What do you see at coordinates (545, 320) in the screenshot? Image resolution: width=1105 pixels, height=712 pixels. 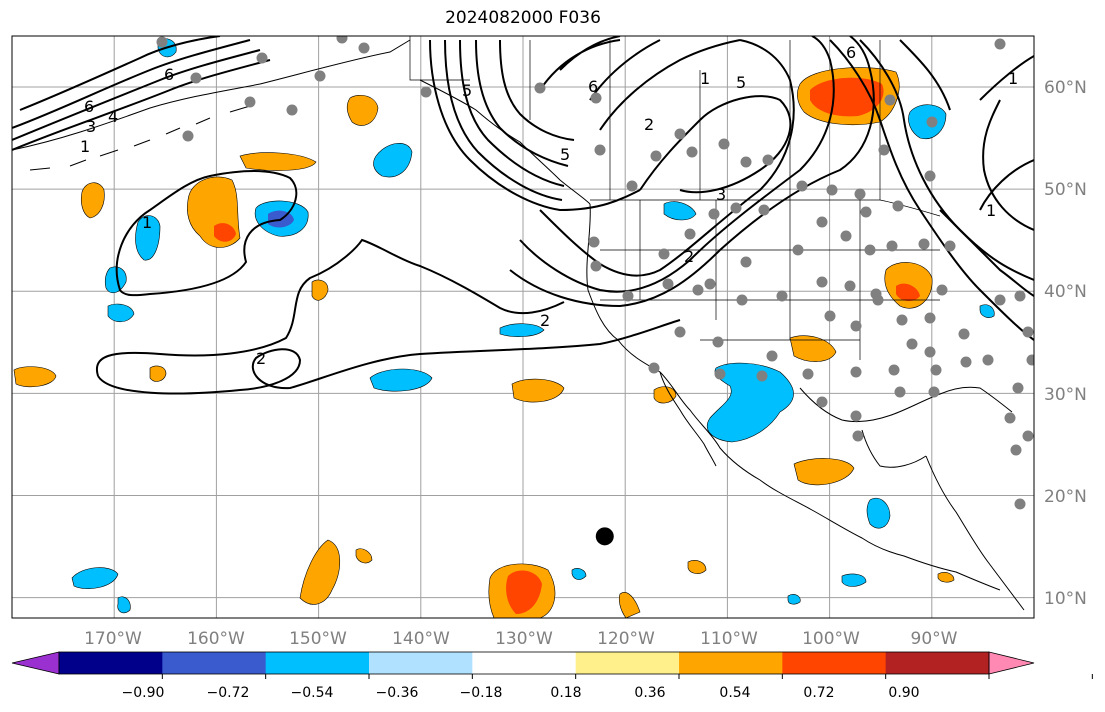 I see `contour-label: 2` at bounding box center [545, 320].